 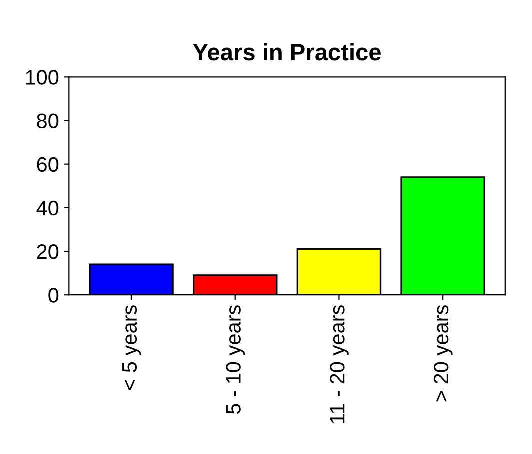 I want to click on x-tick-label: 5 - 10 years, so click(x=236, y=360).